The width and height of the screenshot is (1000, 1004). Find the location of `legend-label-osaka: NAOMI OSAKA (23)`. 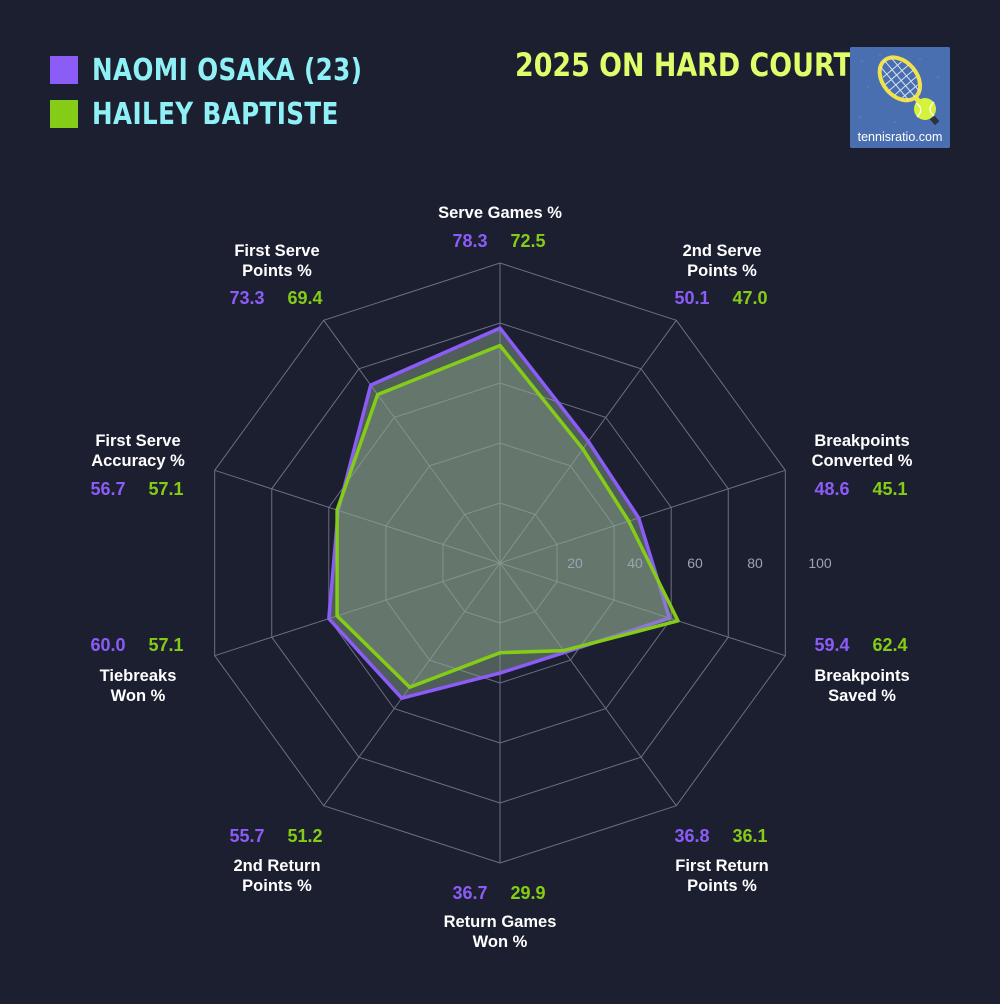

legend-label-osaka: NAOMI OSAKA (23) is located at coordinates (227, 70).